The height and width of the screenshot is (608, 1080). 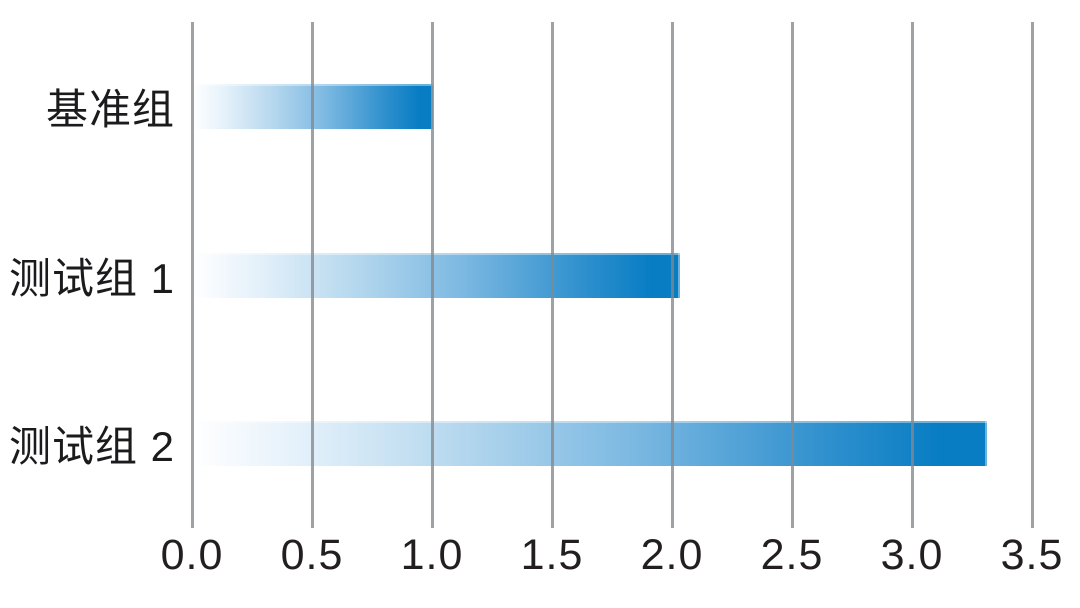 I want to click on gridline-2.5, so click(x=792, y=275).